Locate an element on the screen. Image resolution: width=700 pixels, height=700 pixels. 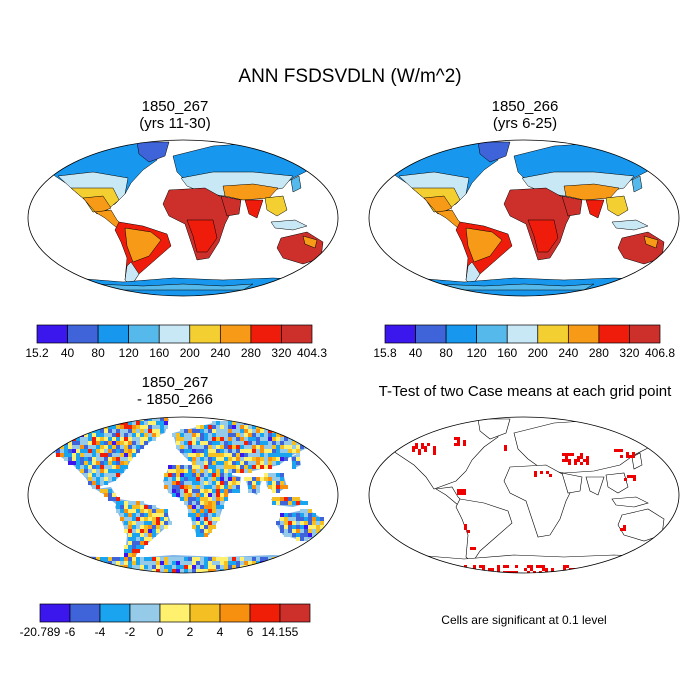
colorbar-label-1: -6 is located at coordinates (70, 632).